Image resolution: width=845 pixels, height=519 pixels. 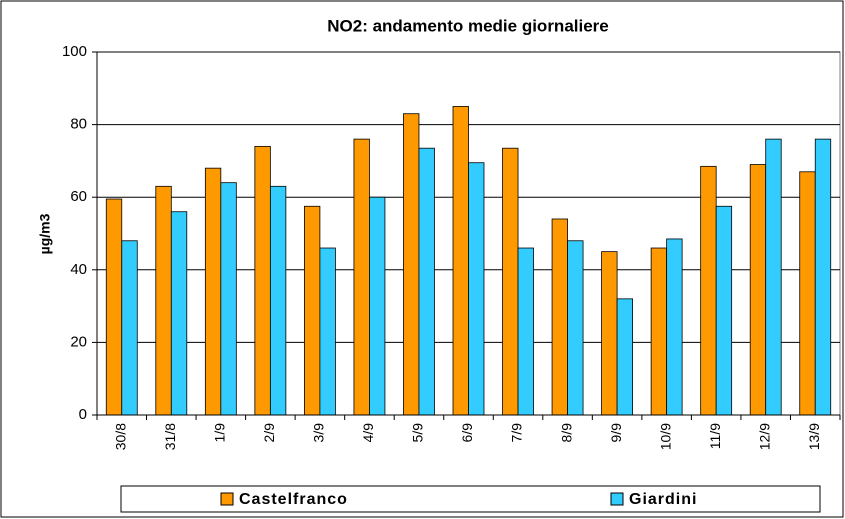 What do you see at coordinates (45, 233) in the screenshot?
I see `y-axis-label: µg/m3` at bounding box center [45, 233].